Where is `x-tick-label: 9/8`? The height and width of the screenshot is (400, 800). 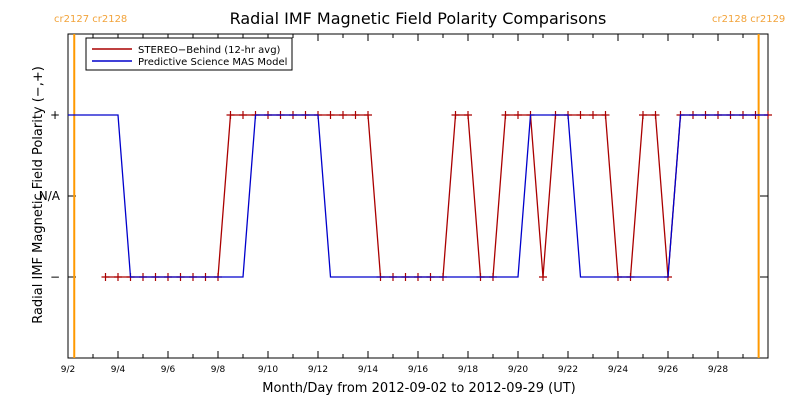
x-tick-label: 9/8 is located at coordinates (218, 370).